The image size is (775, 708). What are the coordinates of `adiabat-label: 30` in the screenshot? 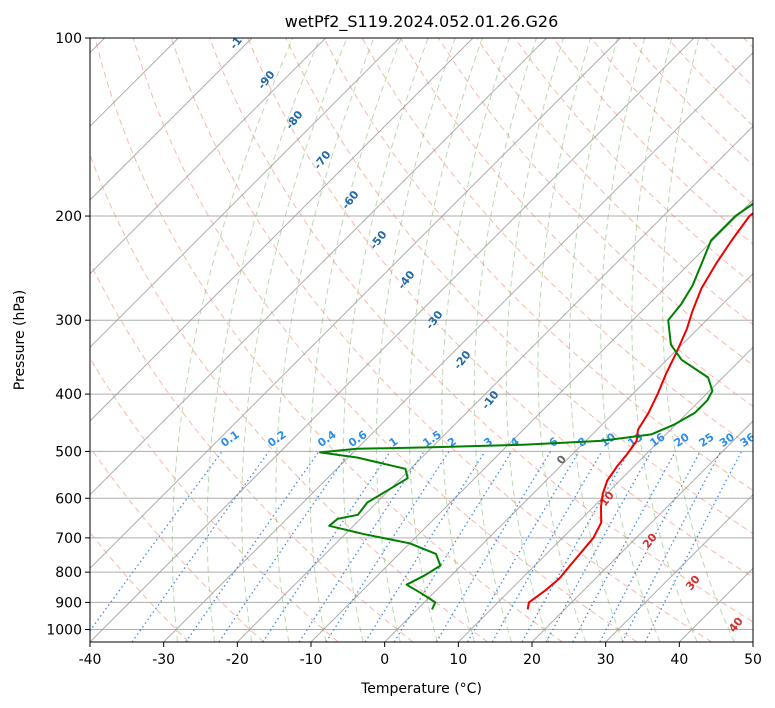 It's located at (693, 583).